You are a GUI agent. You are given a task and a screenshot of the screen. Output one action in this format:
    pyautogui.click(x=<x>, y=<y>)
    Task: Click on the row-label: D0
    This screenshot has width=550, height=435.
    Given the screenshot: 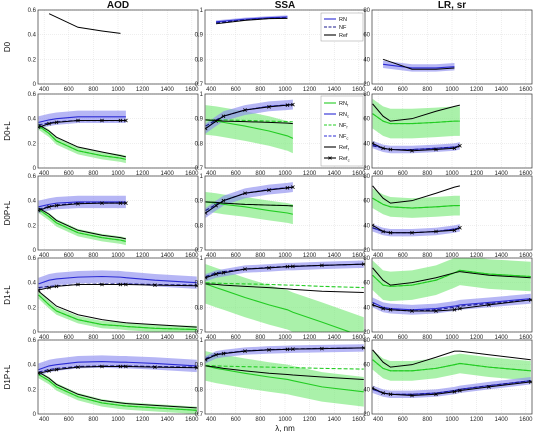 What is the action you would take?
    pyautogui.click(x=7, y=46)
    